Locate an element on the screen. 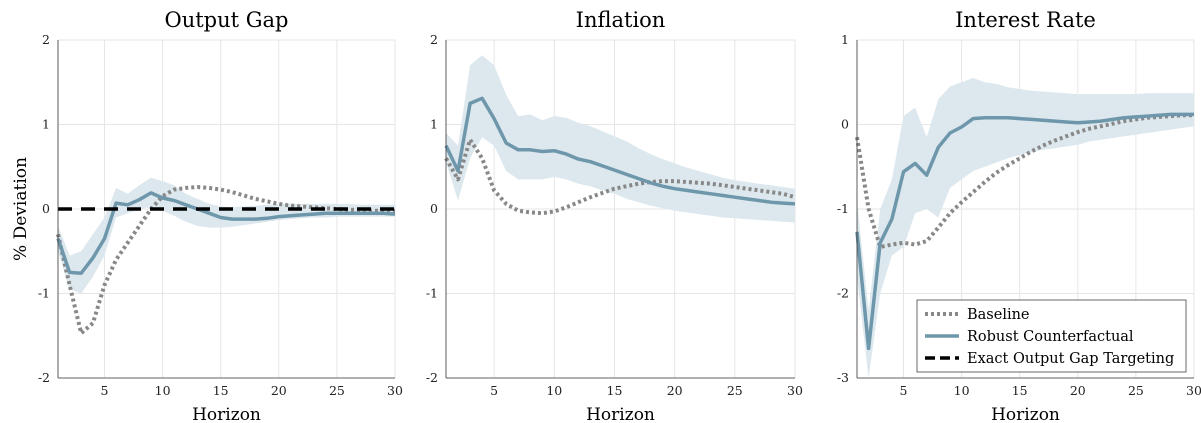 This screenshot has height=423, width=1201. legend-label: Baseline is located at coordinates (998, 315).